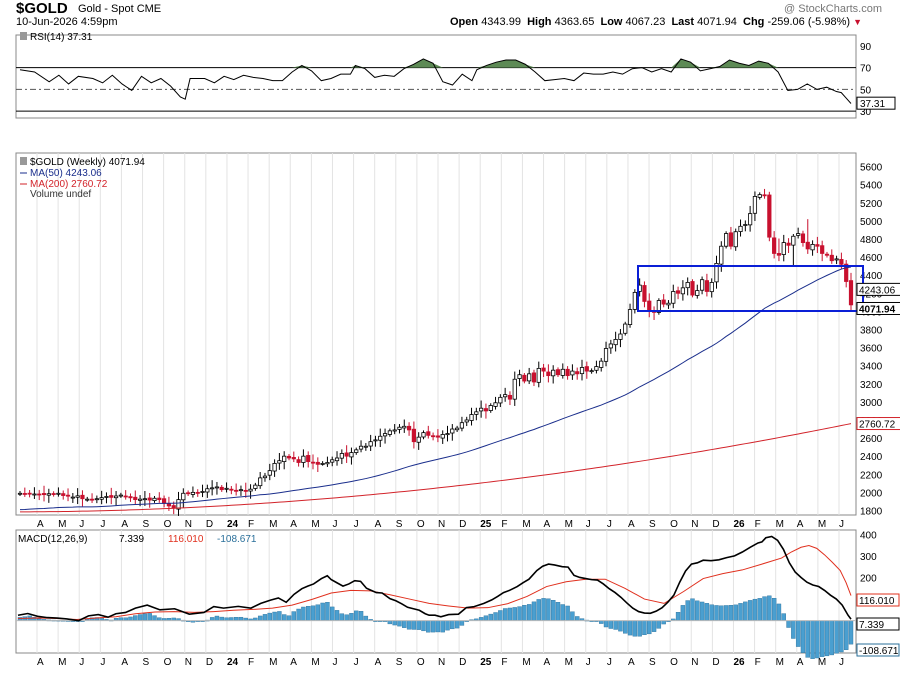 The image size is (900, 673). Describe the element at coordinates (877, 601) in the screenshot. I see `macd-signal-last: 116.010` at that location.